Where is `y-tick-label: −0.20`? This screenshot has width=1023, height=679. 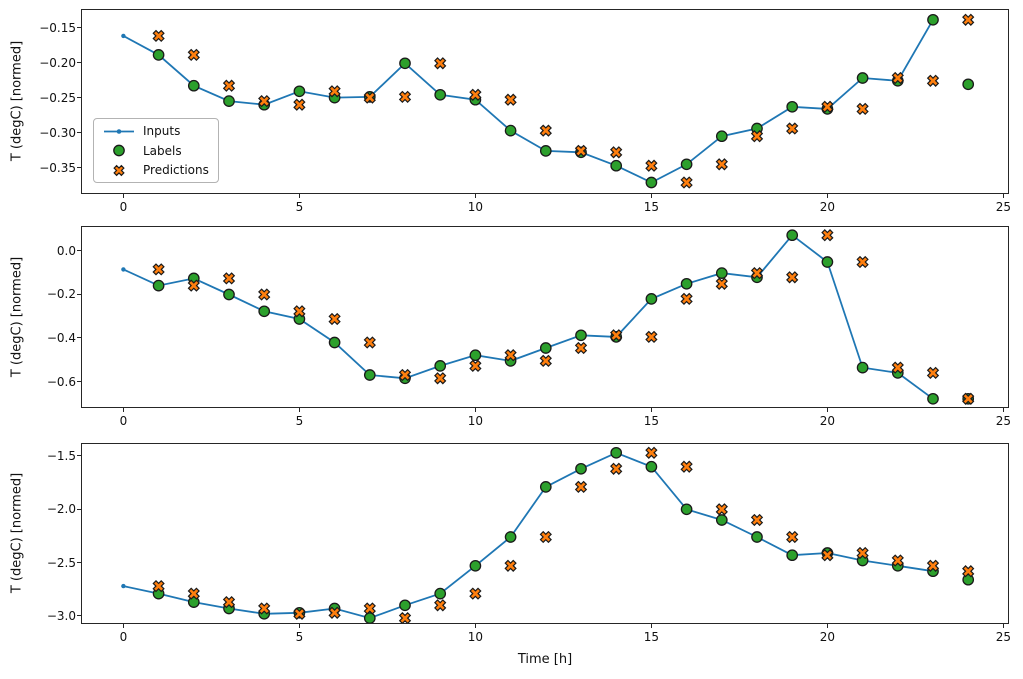
y-tick-label: −0.20 is located at coordinates (57, 62).